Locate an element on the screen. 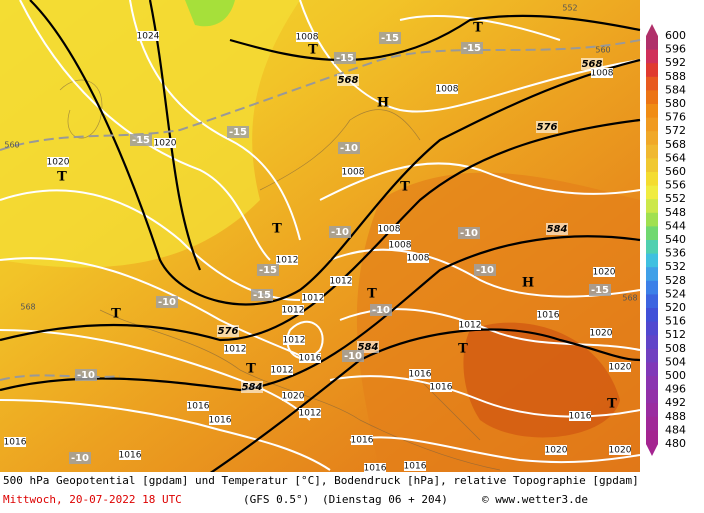  colorbar-label: 544 is located at coordinates (675, 225).